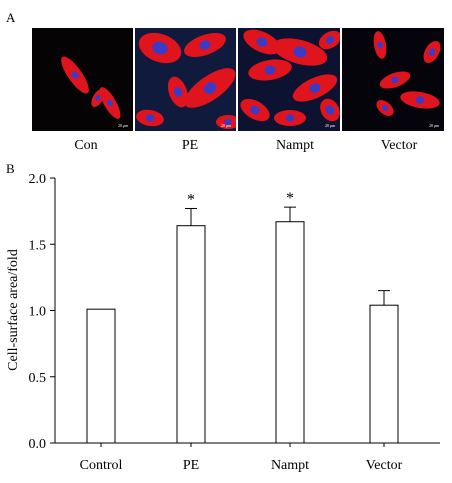 The height and width of the screenshot is (483, 452). Describe the element at coordinates (38, 444) in the screenshot. I see `y-tick-label: 0.0` at that location.